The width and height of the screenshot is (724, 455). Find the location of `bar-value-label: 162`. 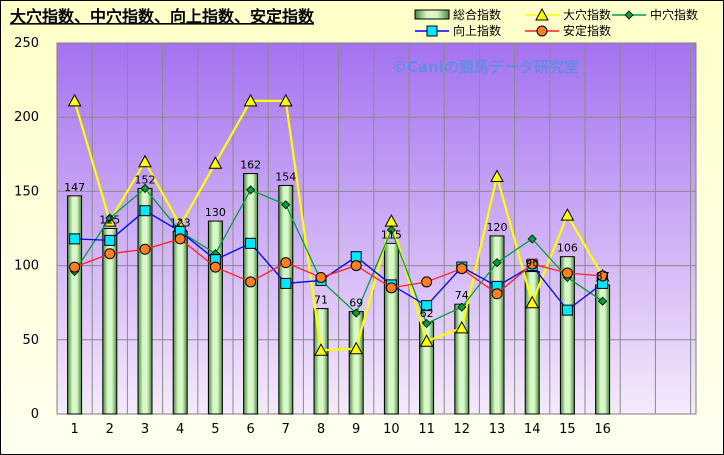

bar-value-label: 162 is located at coordinates (250, 165).